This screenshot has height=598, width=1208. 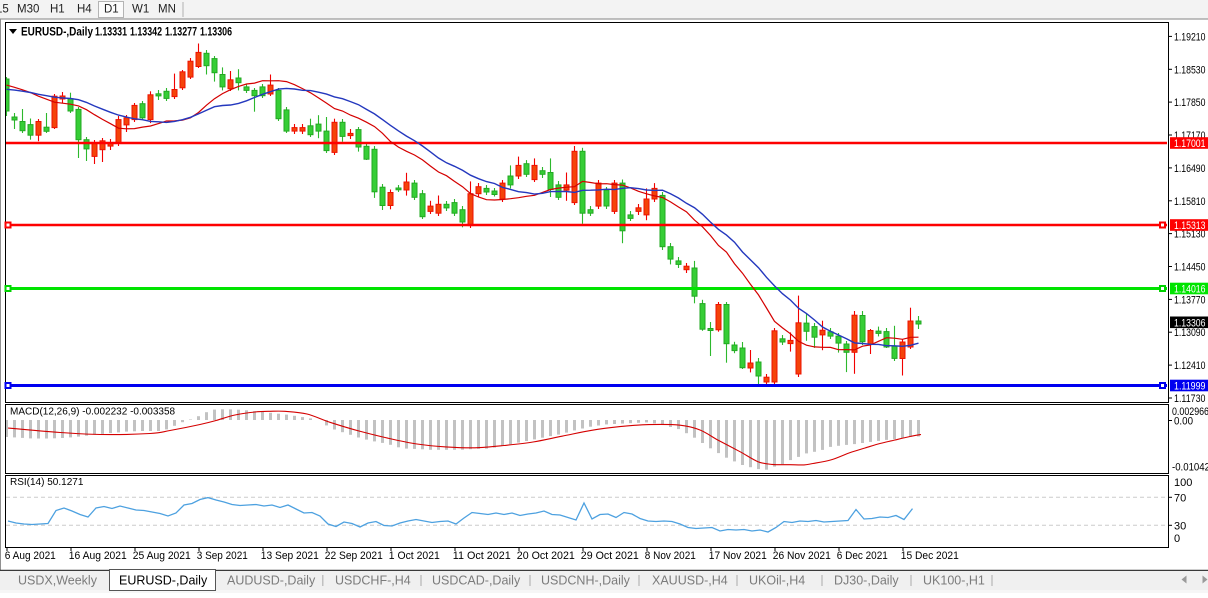 I want to click on svg-text: 1.12410, so click(x=1190, y=366).